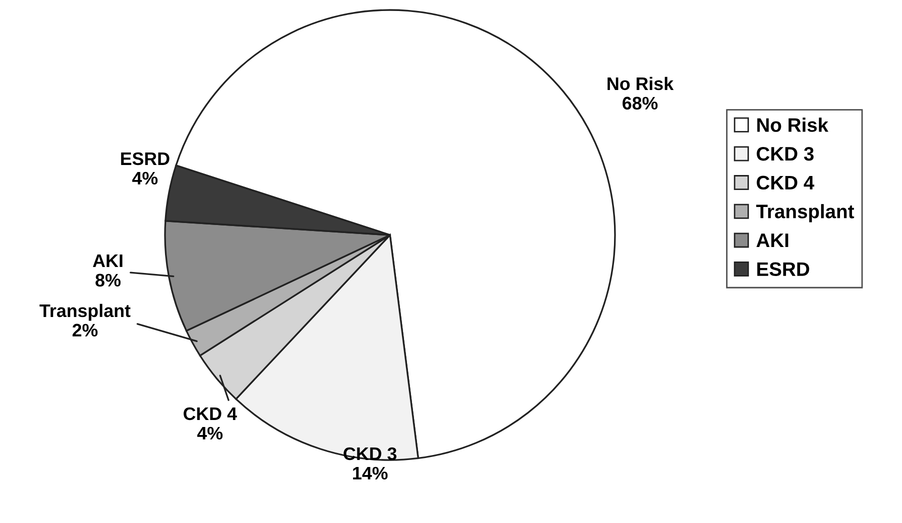  What do you see at coordinates (805, 213) in the screenshot?
I see `legend-label: Transplant` at bounding box center [805, 213].